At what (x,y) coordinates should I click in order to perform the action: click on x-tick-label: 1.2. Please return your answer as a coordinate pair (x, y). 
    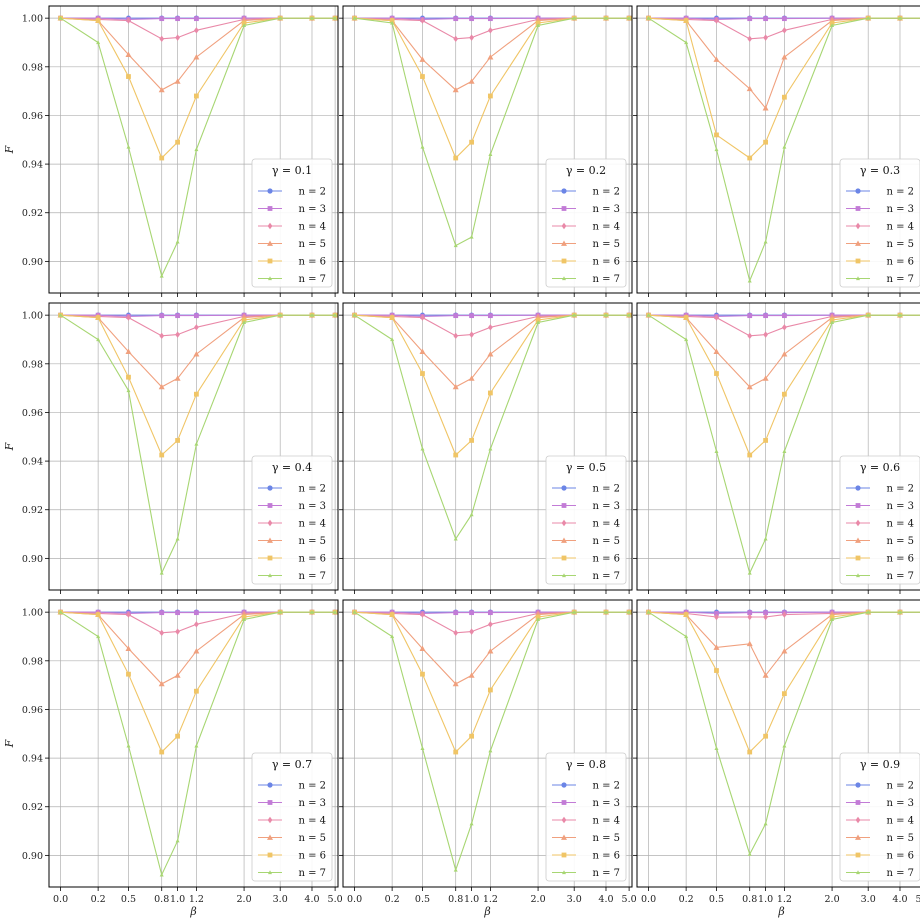
    Looking at the image, I should click on (490, 899).